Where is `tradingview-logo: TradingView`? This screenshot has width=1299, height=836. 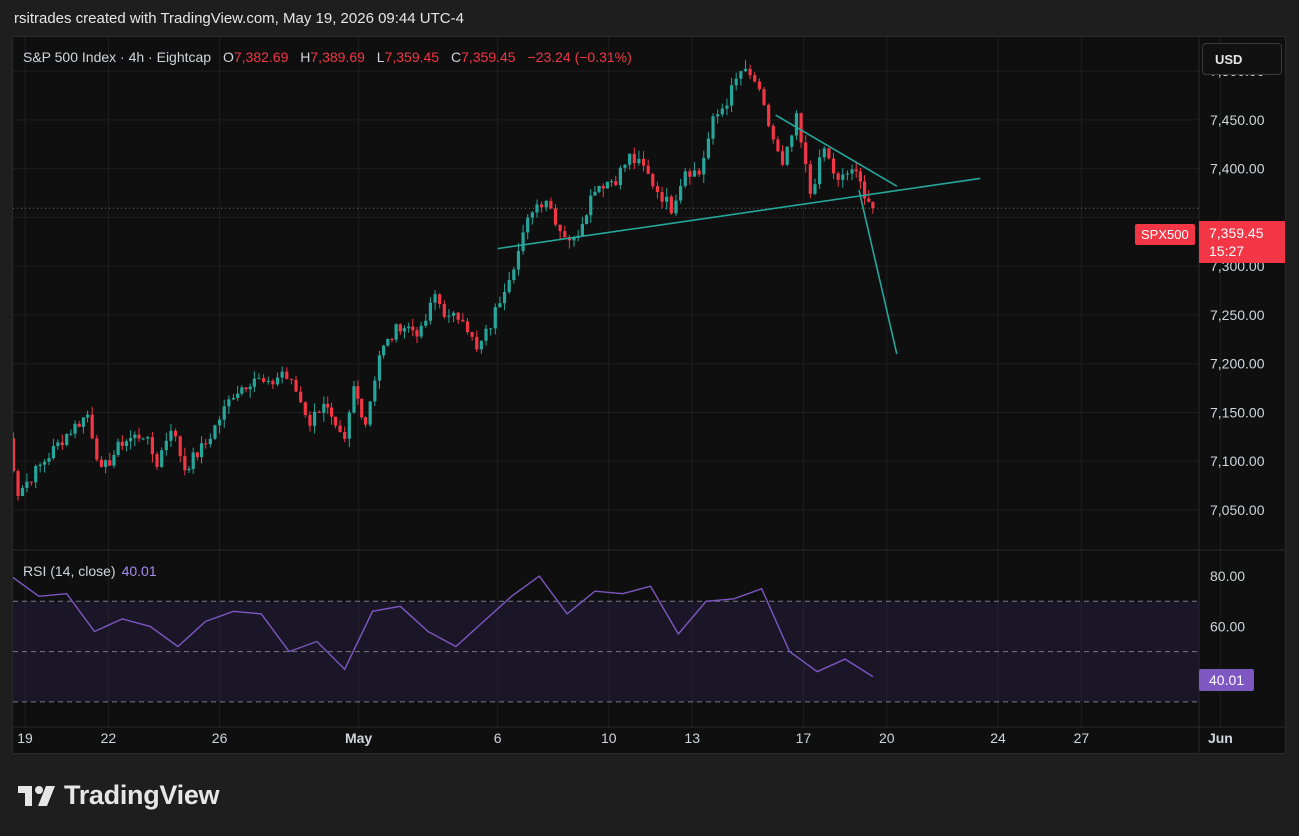
tradingview-logo: TradingView is located at coordinates (118, 795).